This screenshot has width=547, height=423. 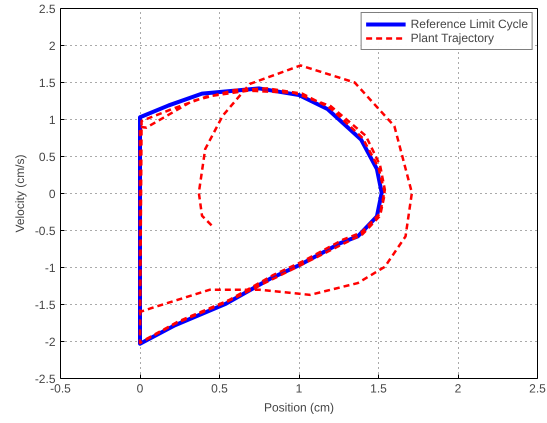 I want to click on x-axis-title: Position (cm), so click(x=299, y=407).